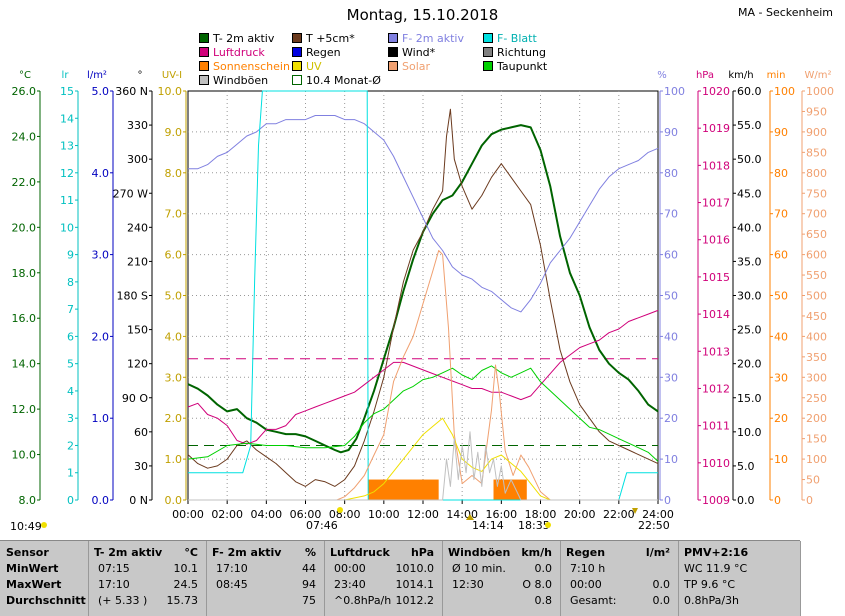 Image resolution: width=845 pixels, height=616 pixels. What do you see at coordinates (419, 52) in the screenshot?
I see `legend-label: Wind*` at bounding box center [419, 52].